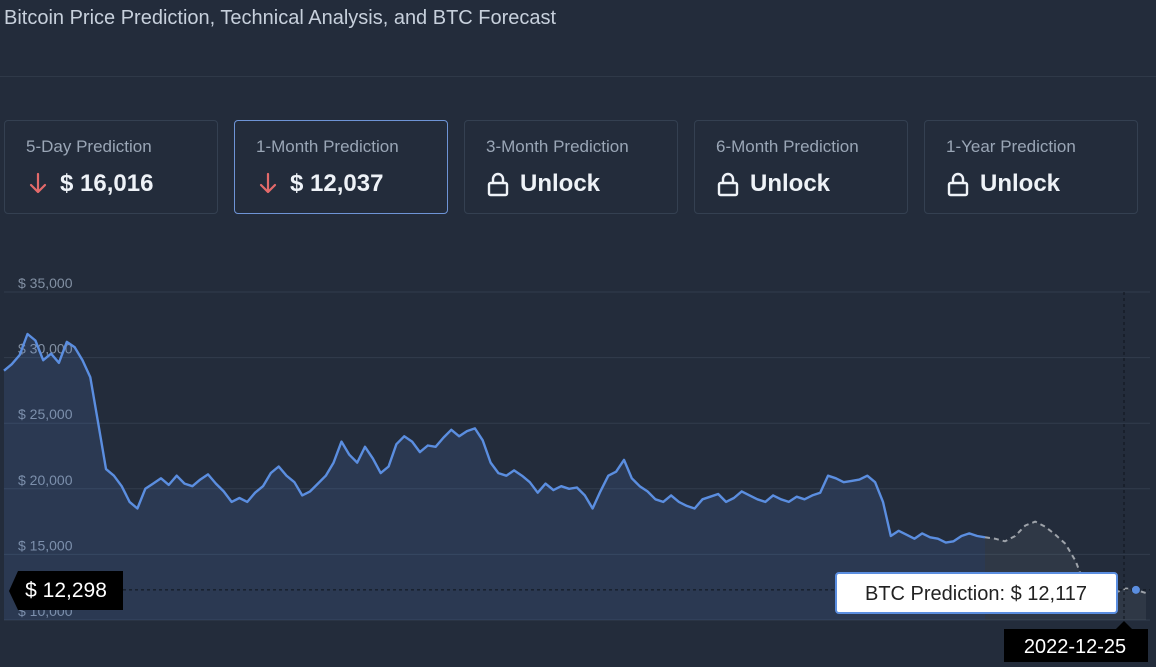 The image size is (1156, 667). Describe the element at coordinates (1011, 146) in the screenshot. I see `card-label: 1-Year Prediction` at that location.